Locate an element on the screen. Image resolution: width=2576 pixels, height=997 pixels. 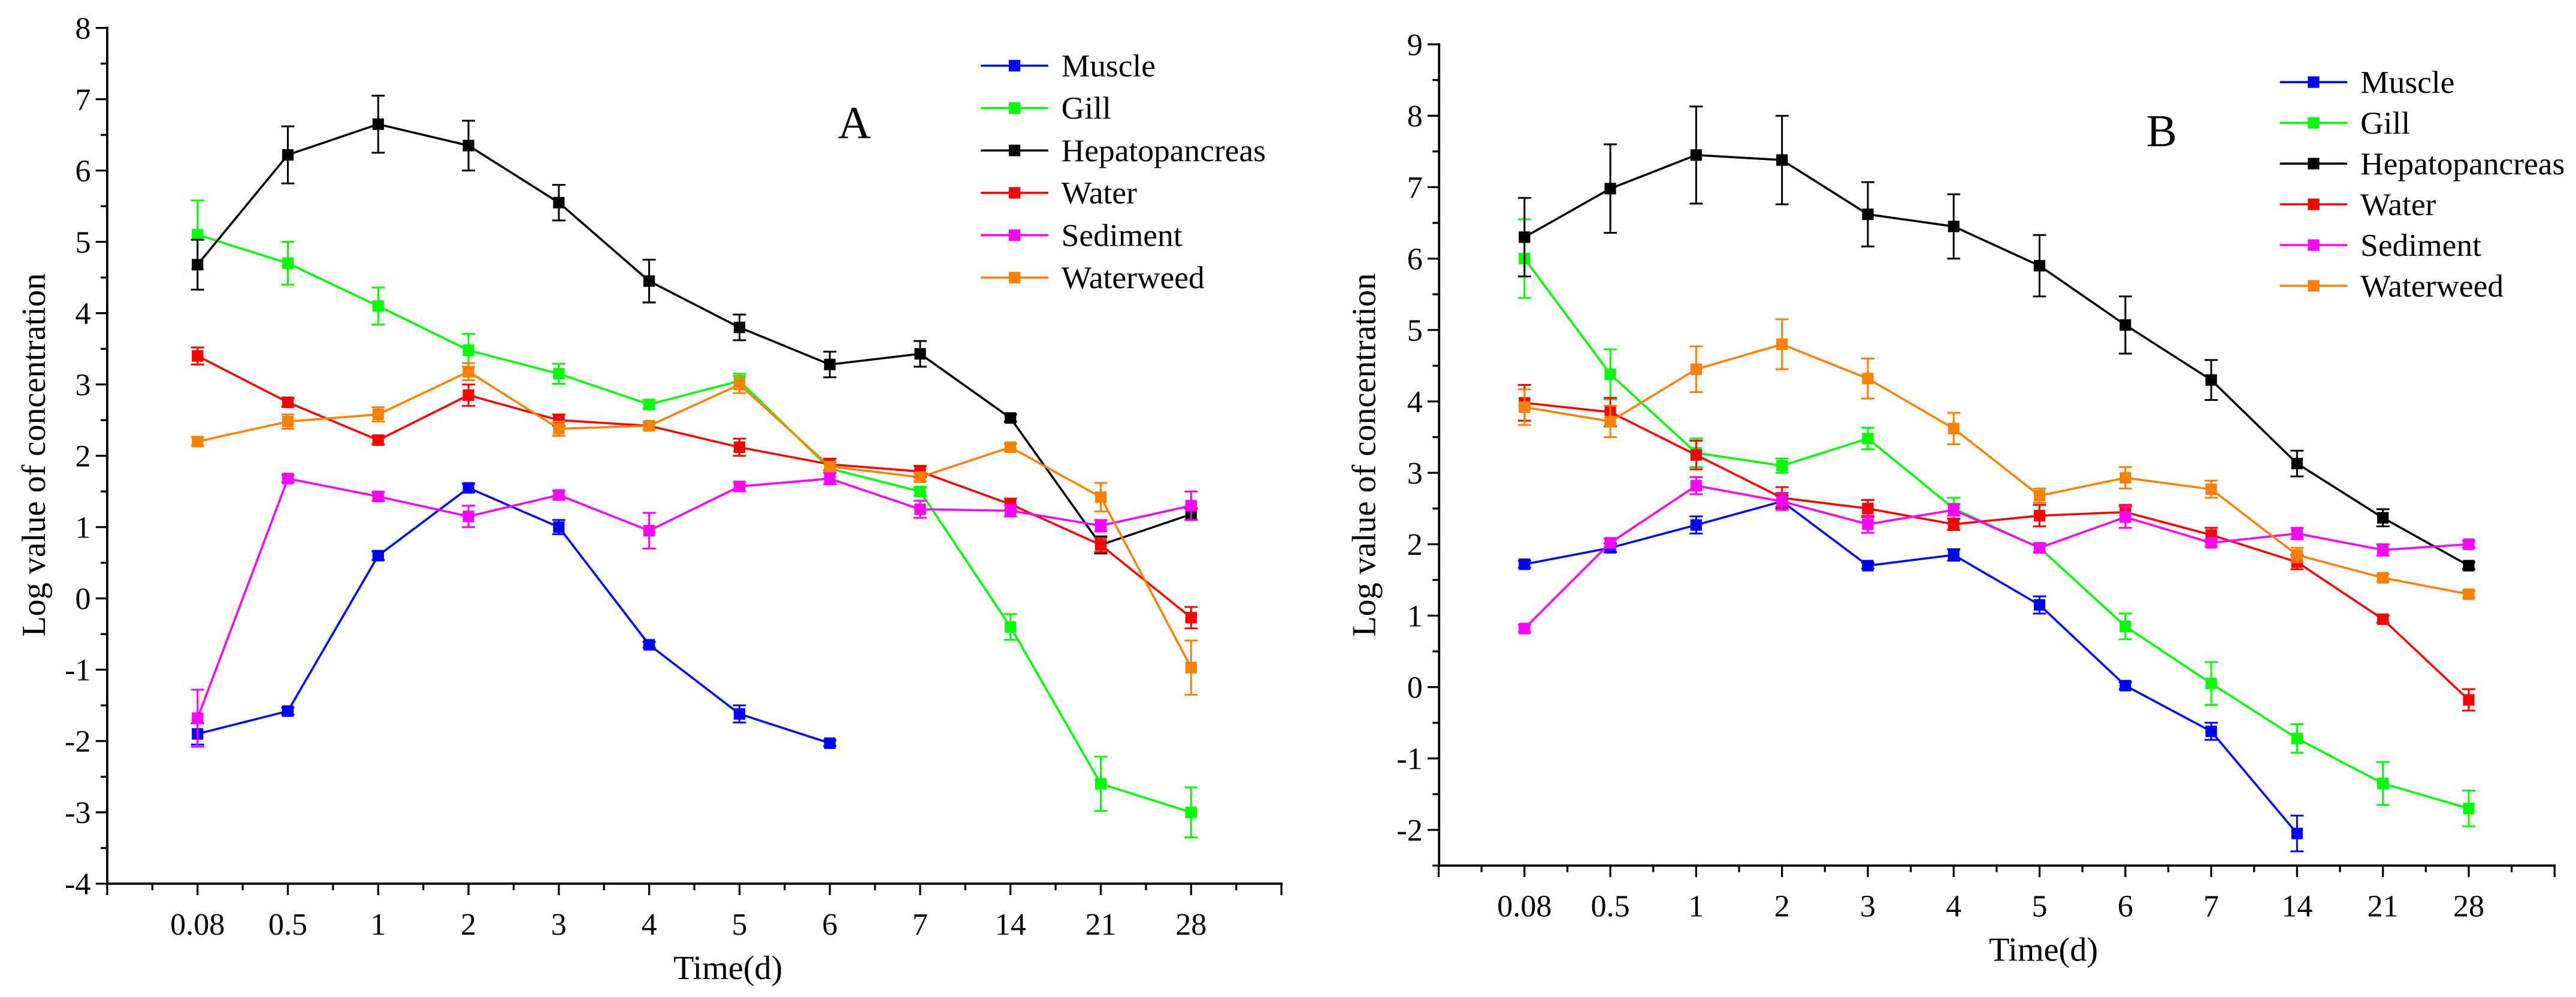
chart-b-legend-label-waterweed: Waterweed is located at coordinates (2432, 286).